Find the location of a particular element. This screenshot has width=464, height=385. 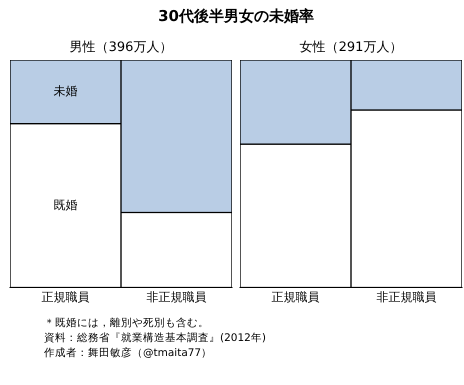

chart-subtitle: 男性（396万人） is located at coordinates (121, 48).